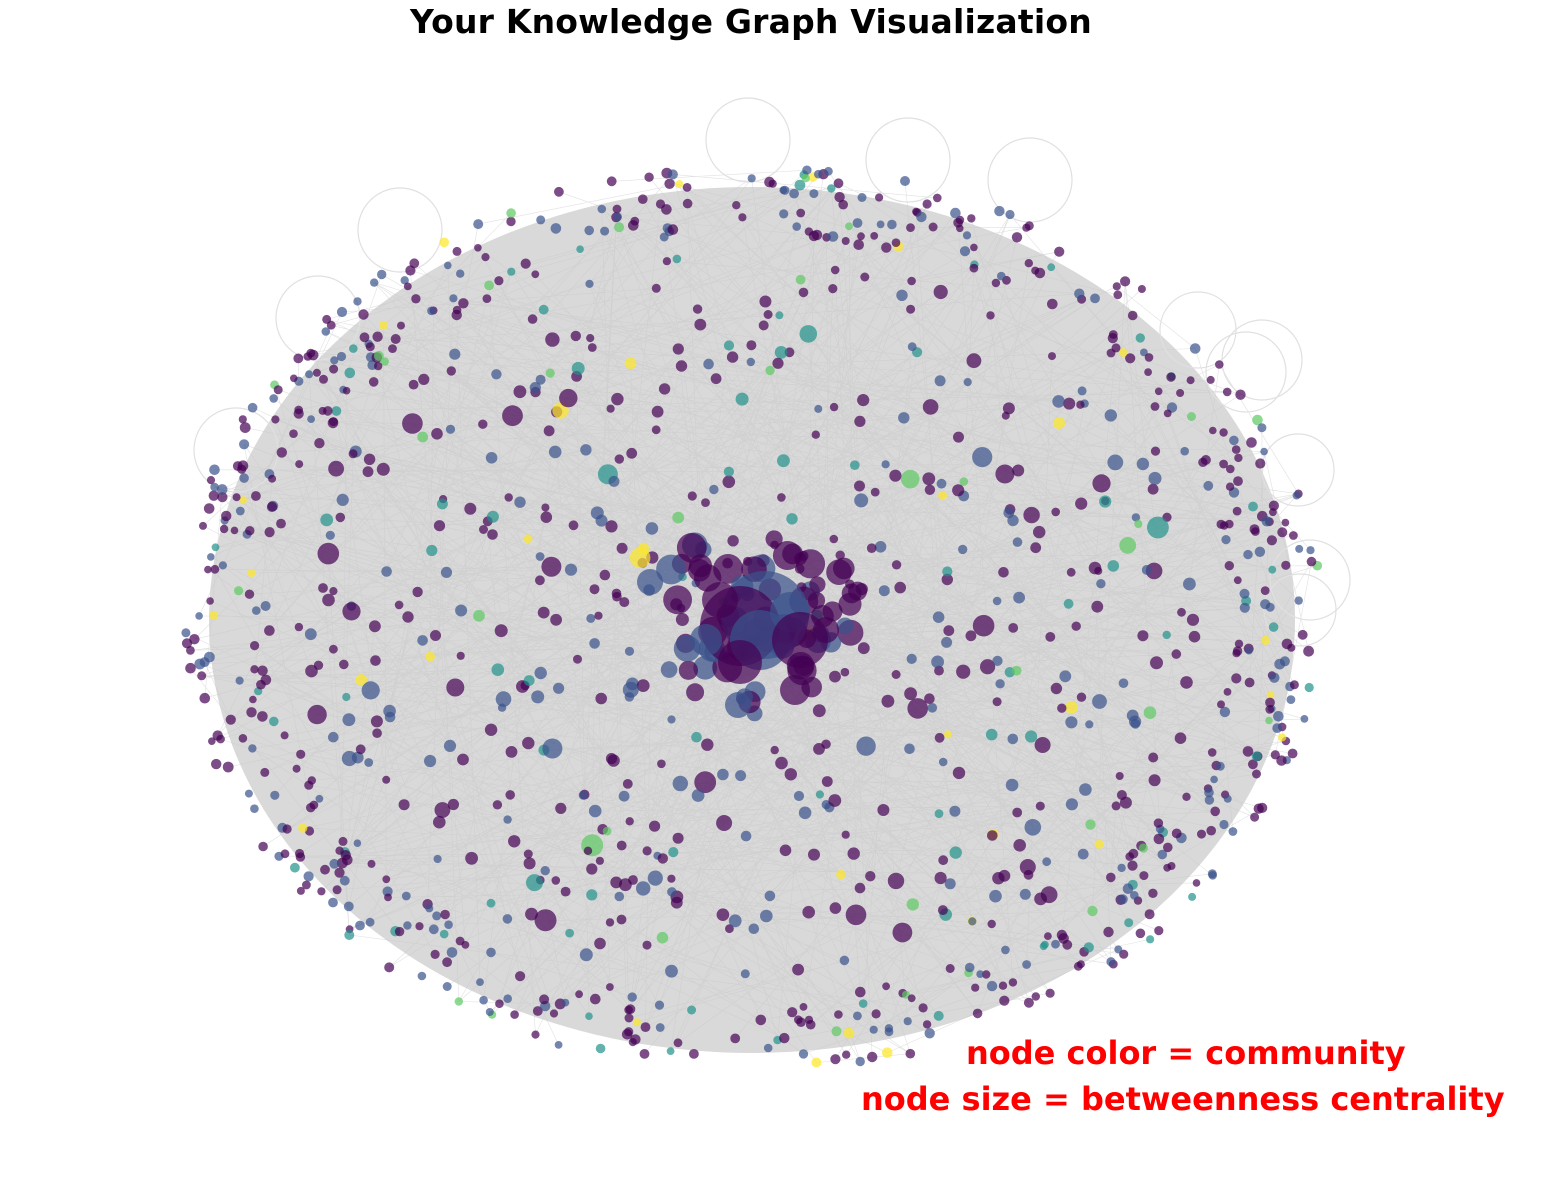 The image size is (1541, 1194). I want to click on self-loop-edge, so click(1300, 610).